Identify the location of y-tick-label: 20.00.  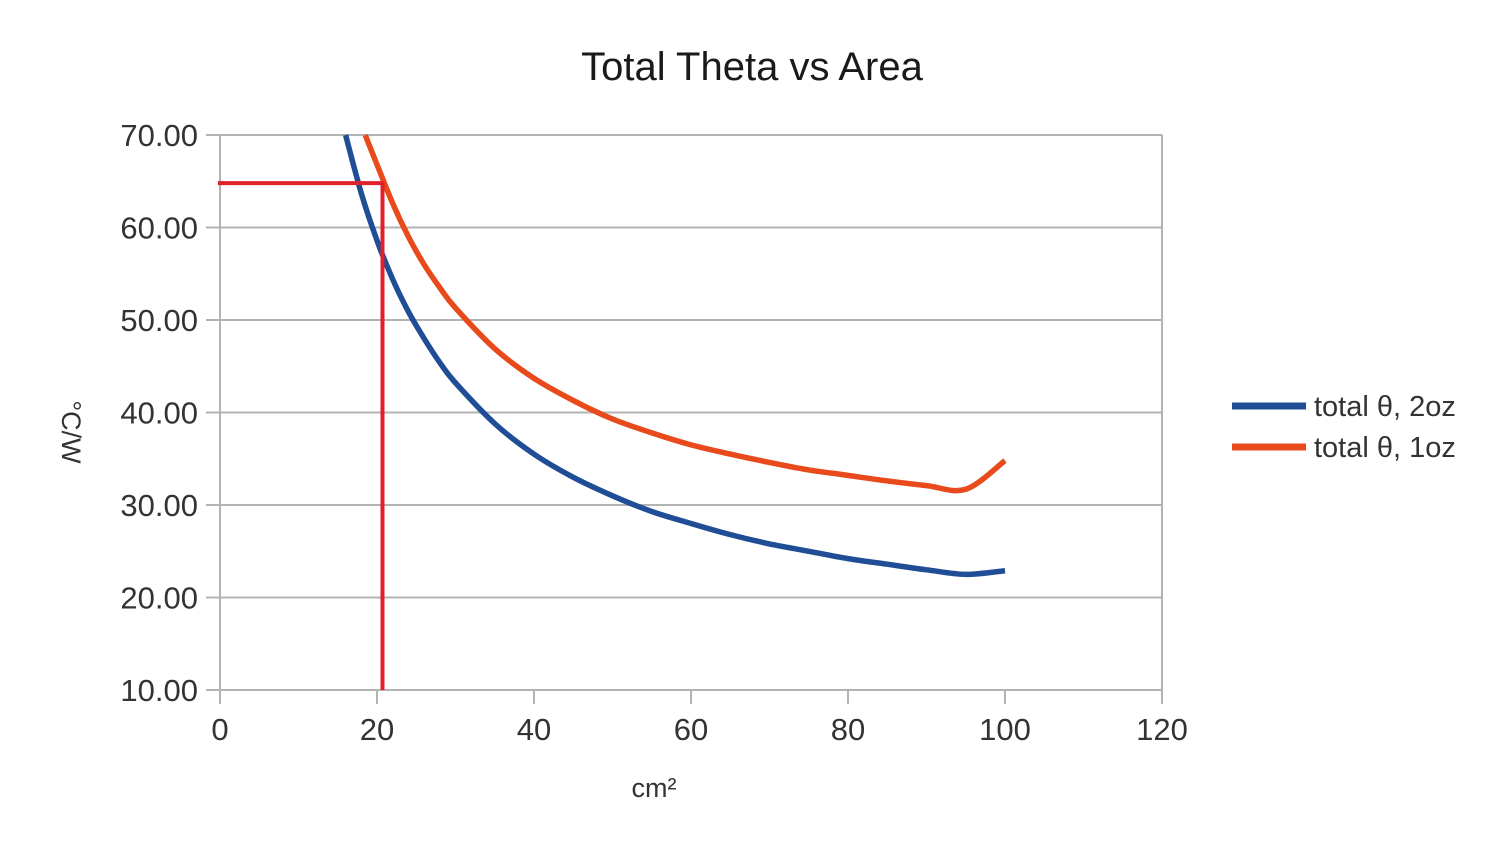
(159, 598).